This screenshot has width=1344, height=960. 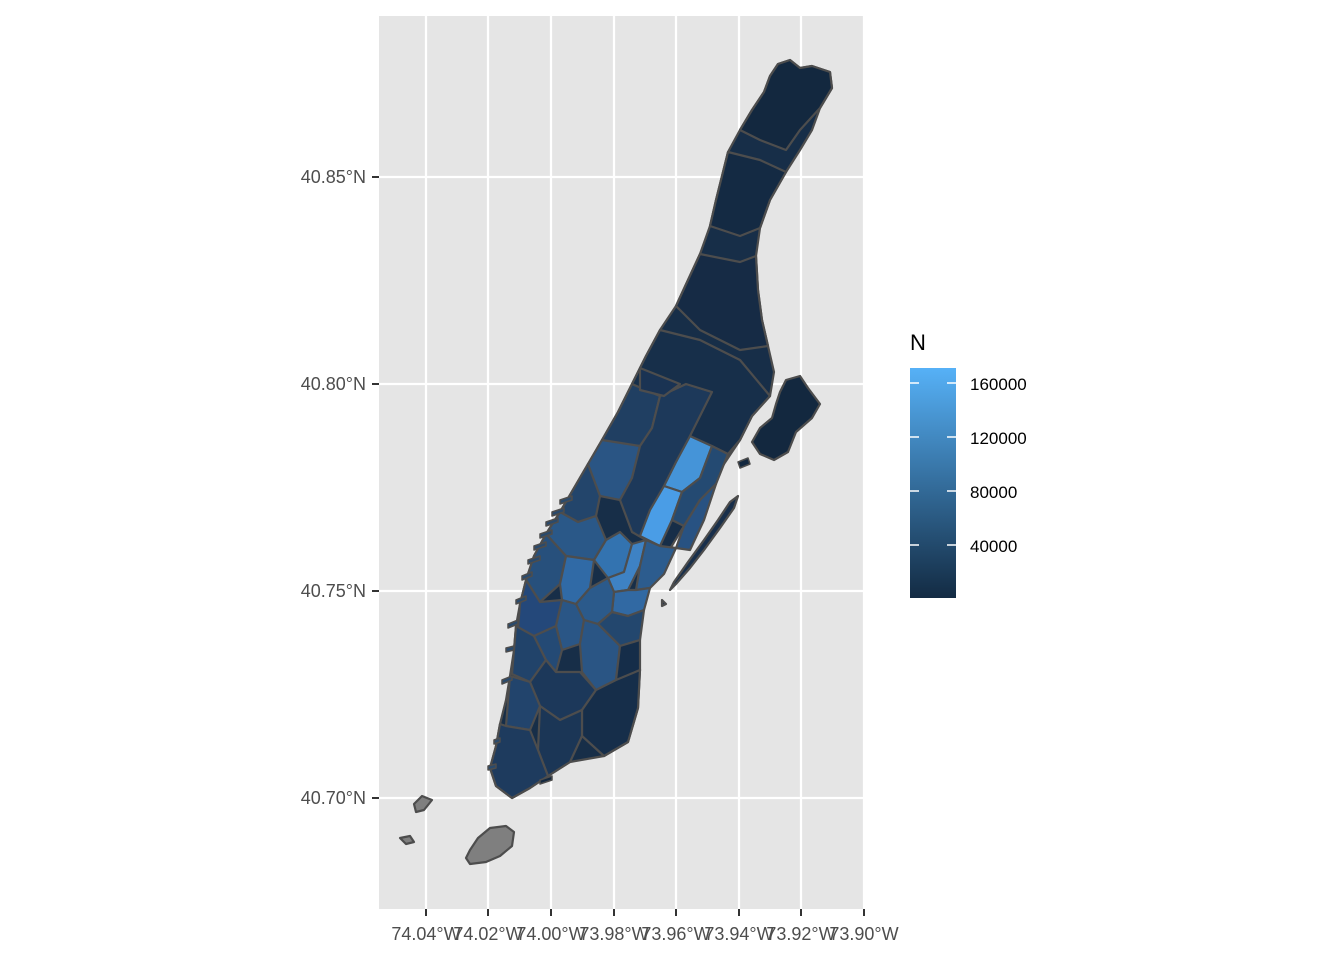 What do you see at coordinates (786, 418) in the screenshot?
I see `randalls-island` at bounding box center [786, 418].